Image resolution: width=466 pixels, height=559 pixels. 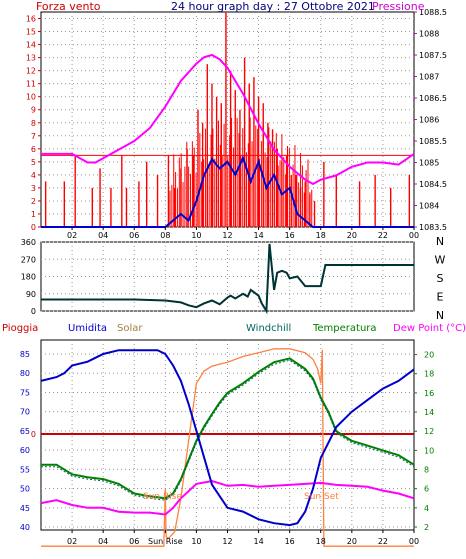 What do you see at coordinates (33, 136) in the screenshot?
I see `wind-tick-label: 7` at bounding box center [33, 136].